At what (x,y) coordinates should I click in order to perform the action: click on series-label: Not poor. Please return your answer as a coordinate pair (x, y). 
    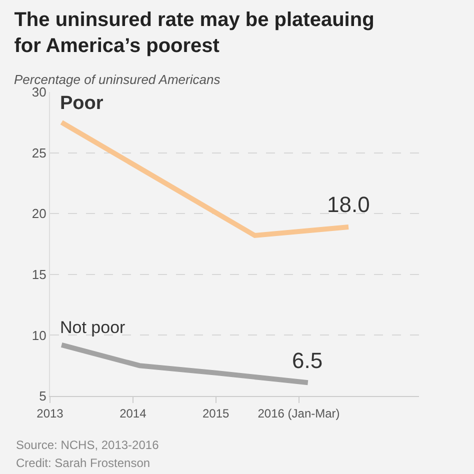
    Looking at the image, I should click on (93, 327).